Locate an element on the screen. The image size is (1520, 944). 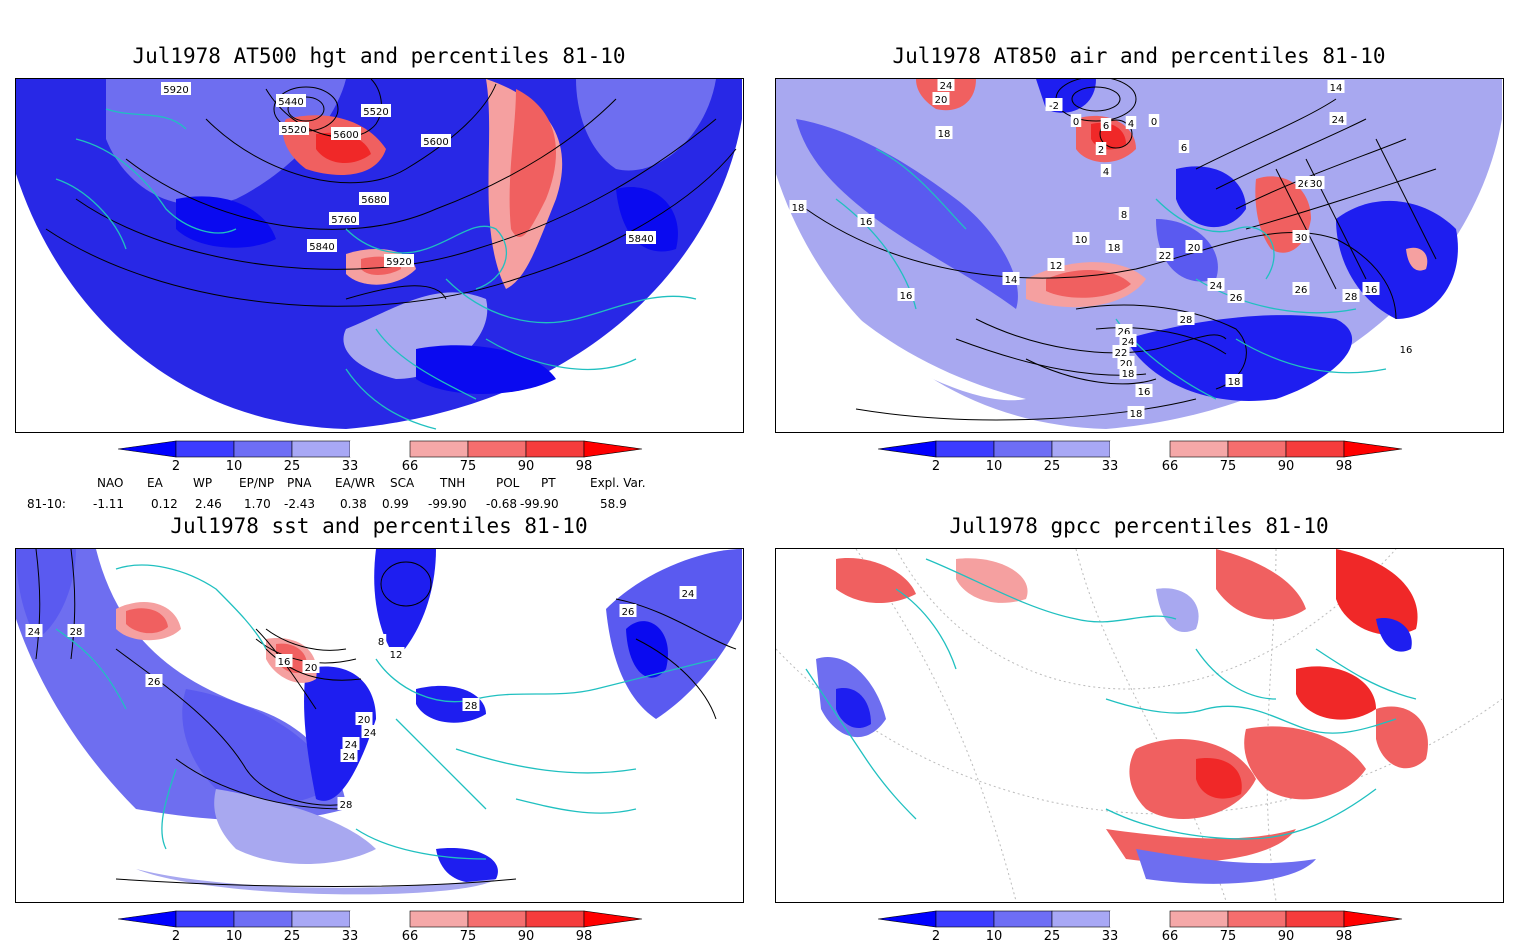
colorbar-arrow-low is located at coordinates (147, 919).